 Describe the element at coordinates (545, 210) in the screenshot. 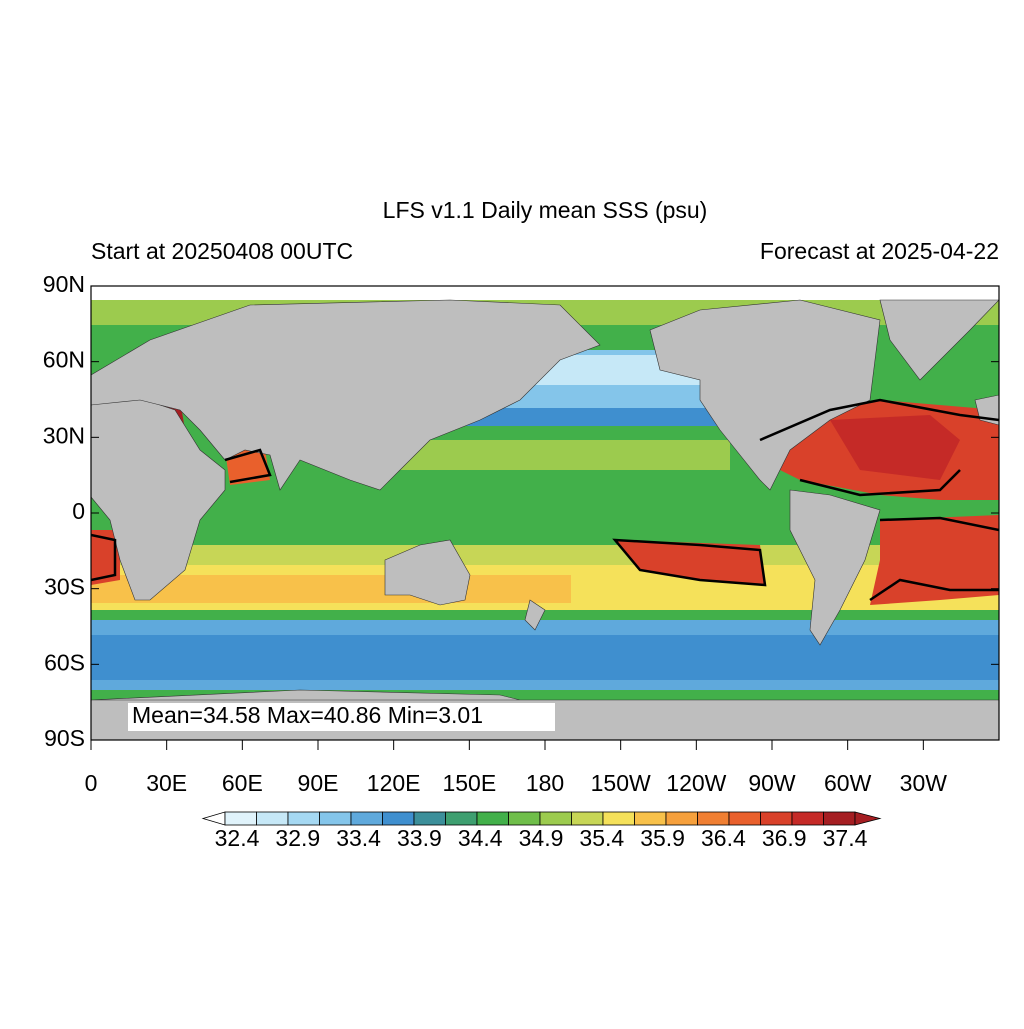

I see `title: LFS v1.1 Daily mean SSS (psu)` at that location.